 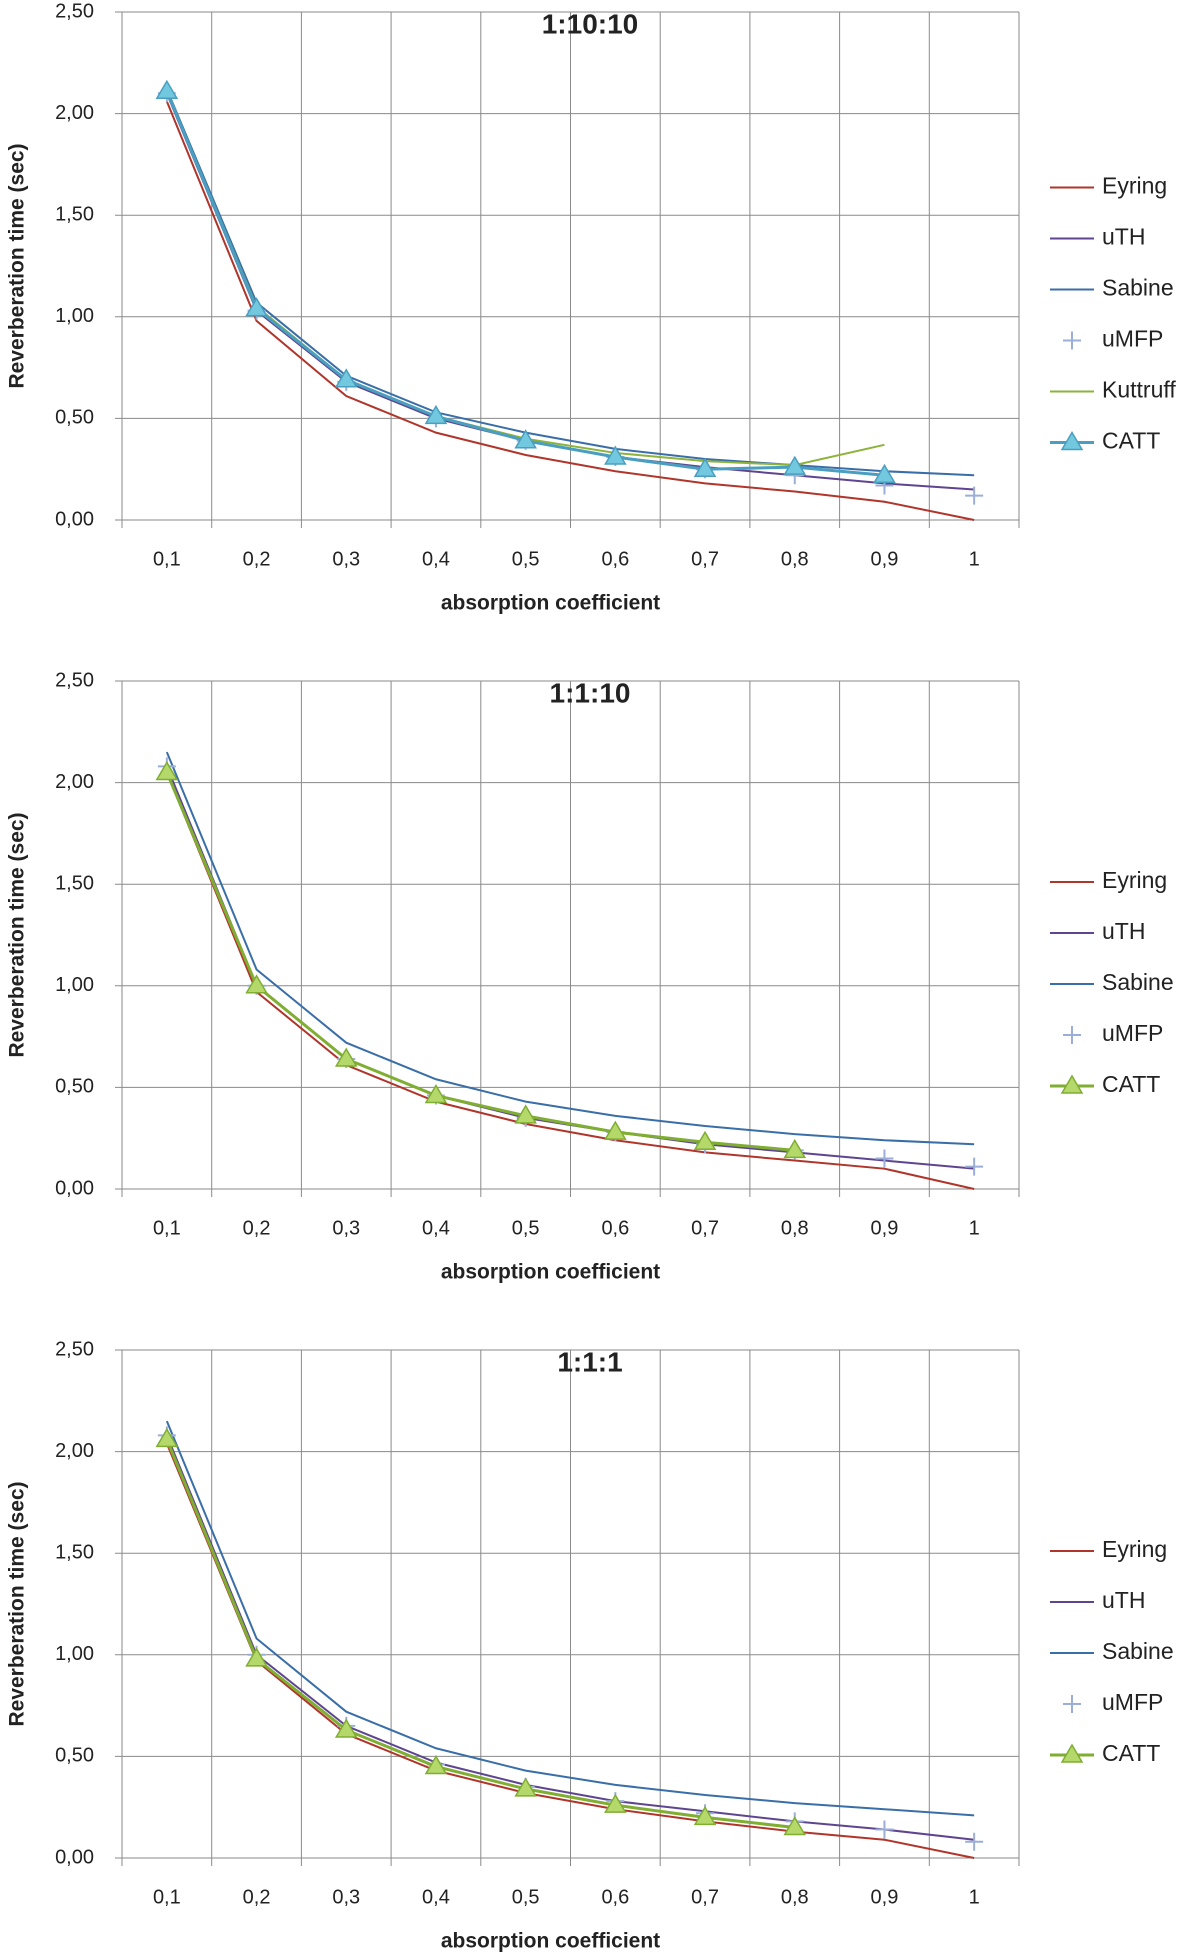 What do you see at coordinates (705, 1897) in the screenshot?
I see `x-tick-label: 0,7` at bounding box center [705, 1897].